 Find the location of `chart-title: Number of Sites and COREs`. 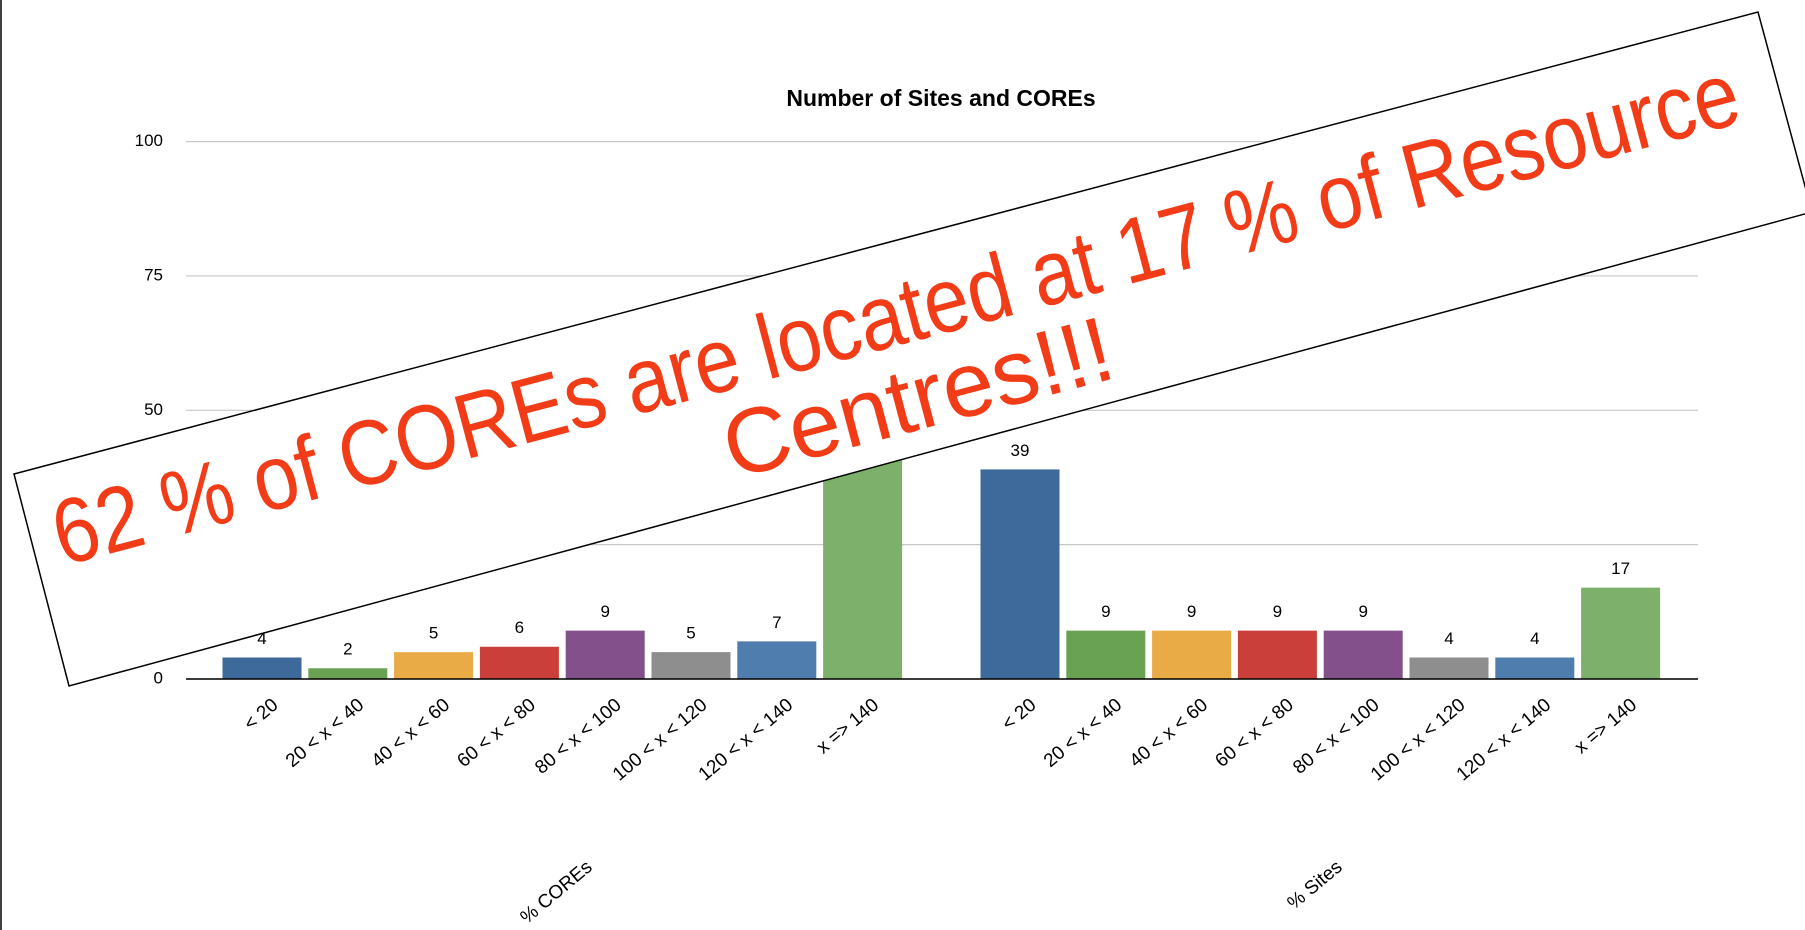

chart-title: Number of Sites and COREs is located at coordinates (940, 98).